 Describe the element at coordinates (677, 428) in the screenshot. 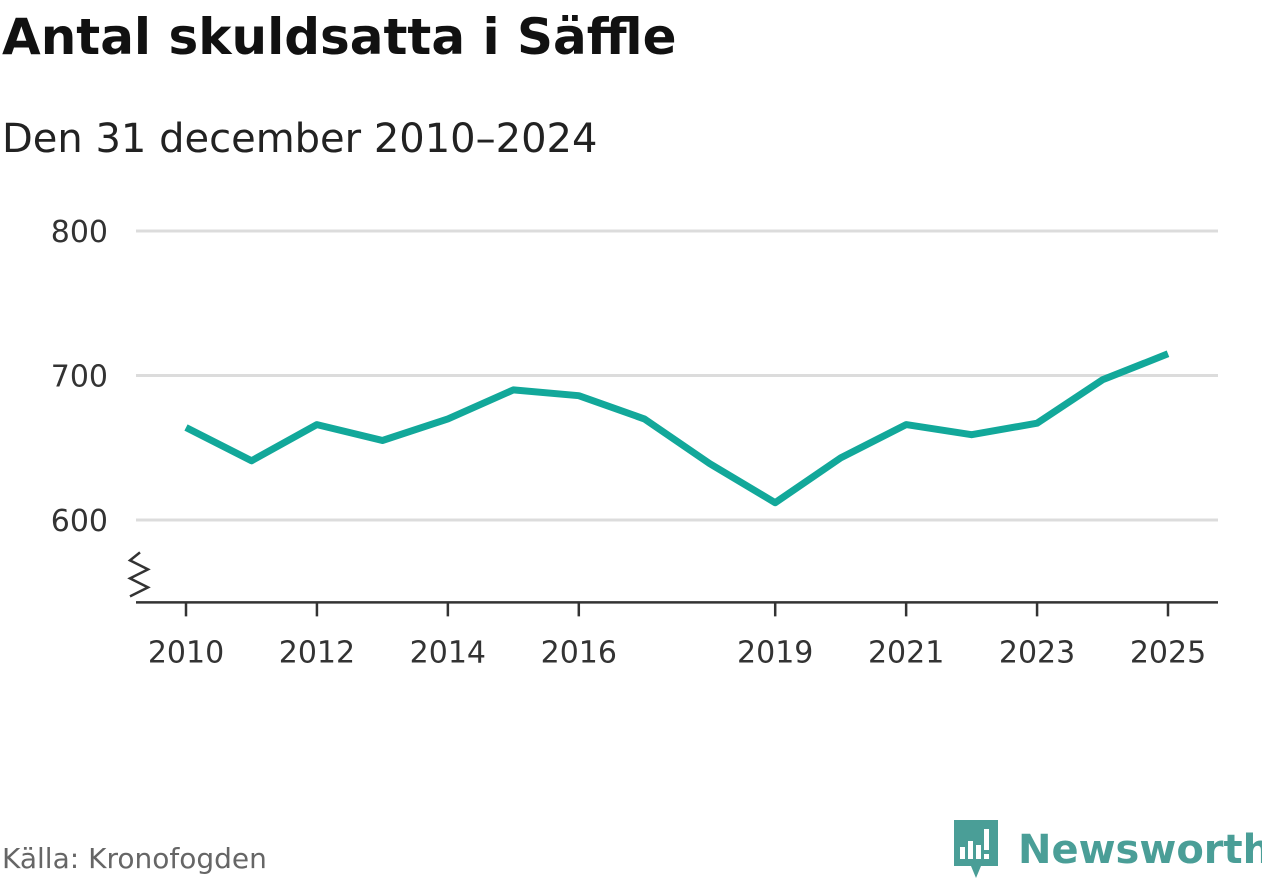

I see `series-line` at that location.